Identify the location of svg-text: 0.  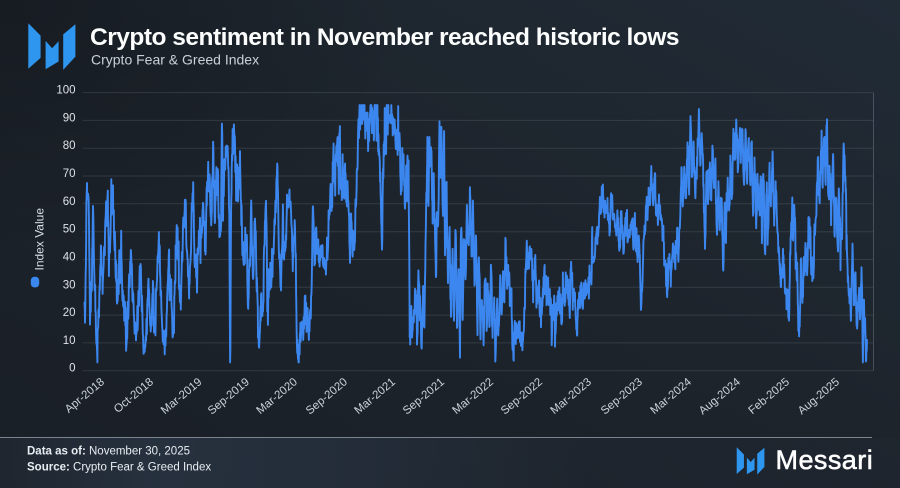
(72, 369).